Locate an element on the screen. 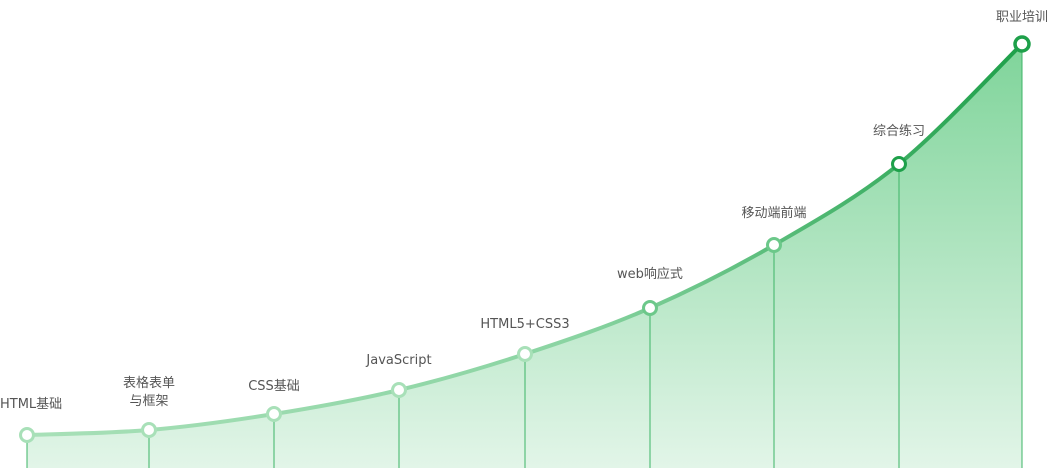 This screenshot has width=1050, height=468. stage-label-career-training: 职业培训 is located at coordinates (1021, 17).